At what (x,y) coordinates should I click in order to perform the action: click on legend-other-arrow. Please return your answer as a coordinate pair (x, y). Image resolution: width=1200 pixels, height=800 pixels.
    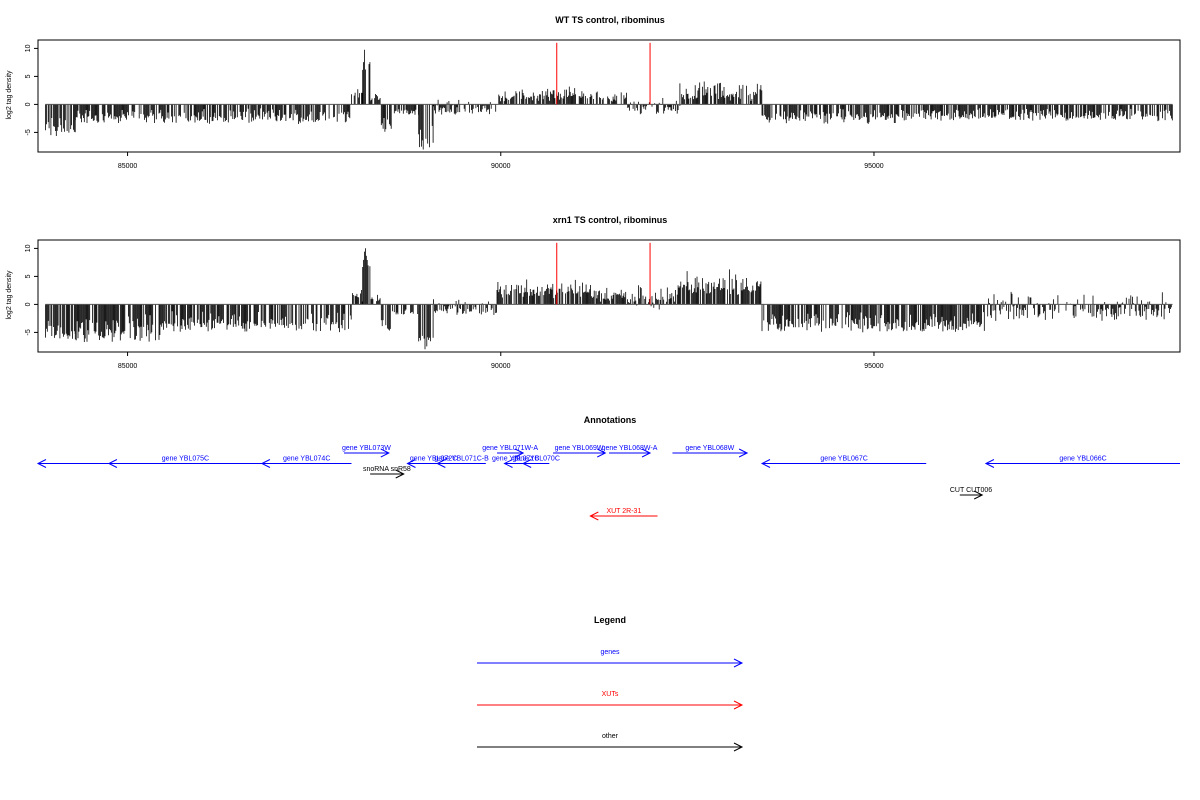
    Looking at the image, I should click on (610, 747).